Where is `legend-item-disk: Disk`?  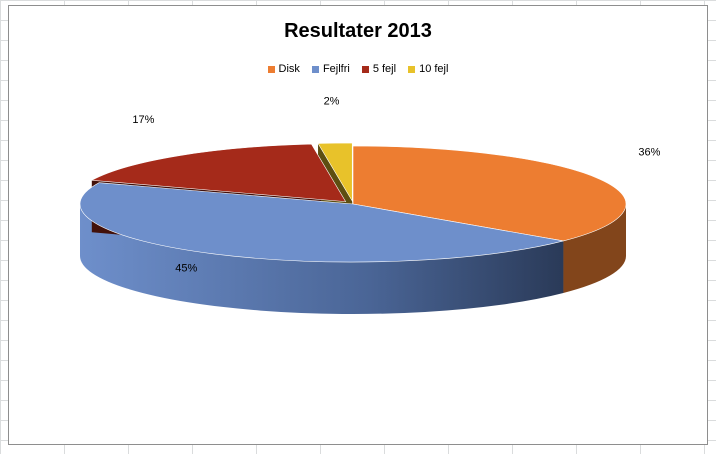
legend-item-disk: Disk is located at coordinates (283, 69).